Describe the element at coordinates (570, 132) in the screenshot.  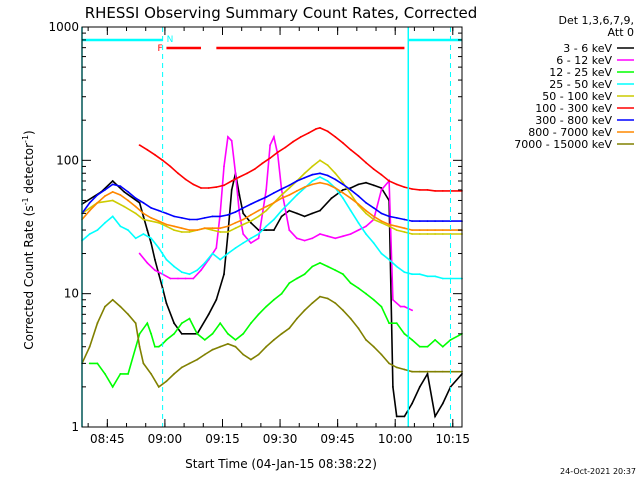
I see `legend-label-7: 800 - 7000 keV` at that location.